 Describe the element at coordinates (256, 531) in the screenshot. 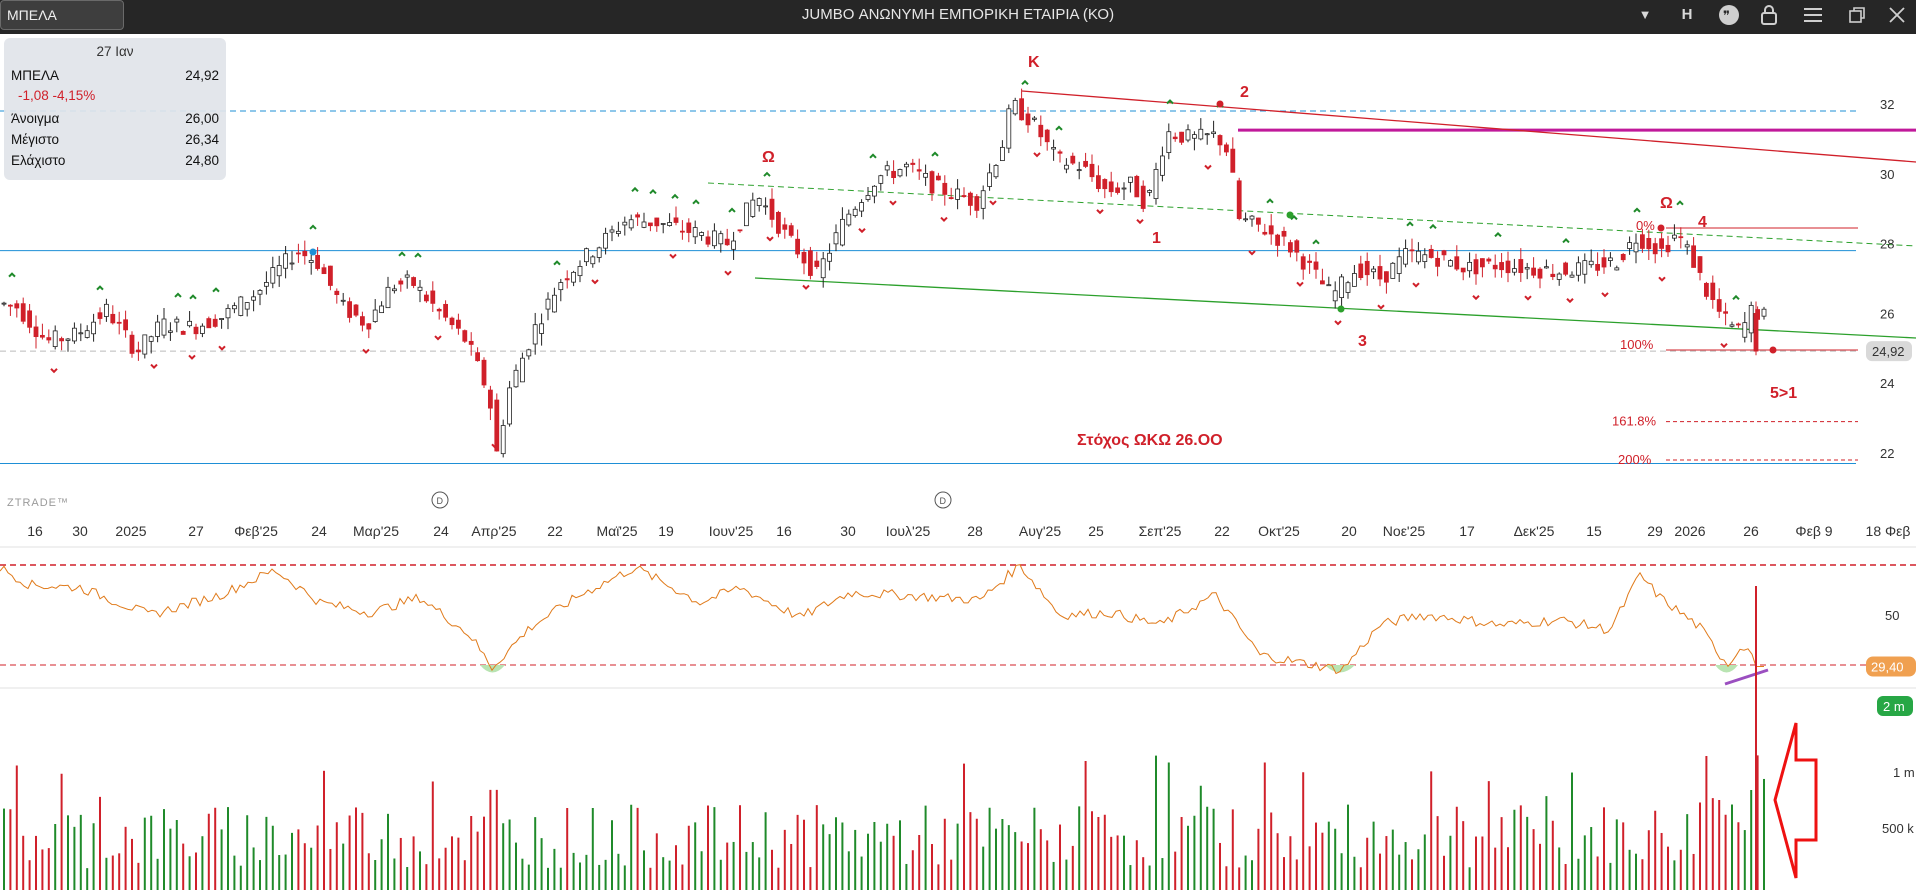

I see `time-tick-label: Φεβ'25` at that location.